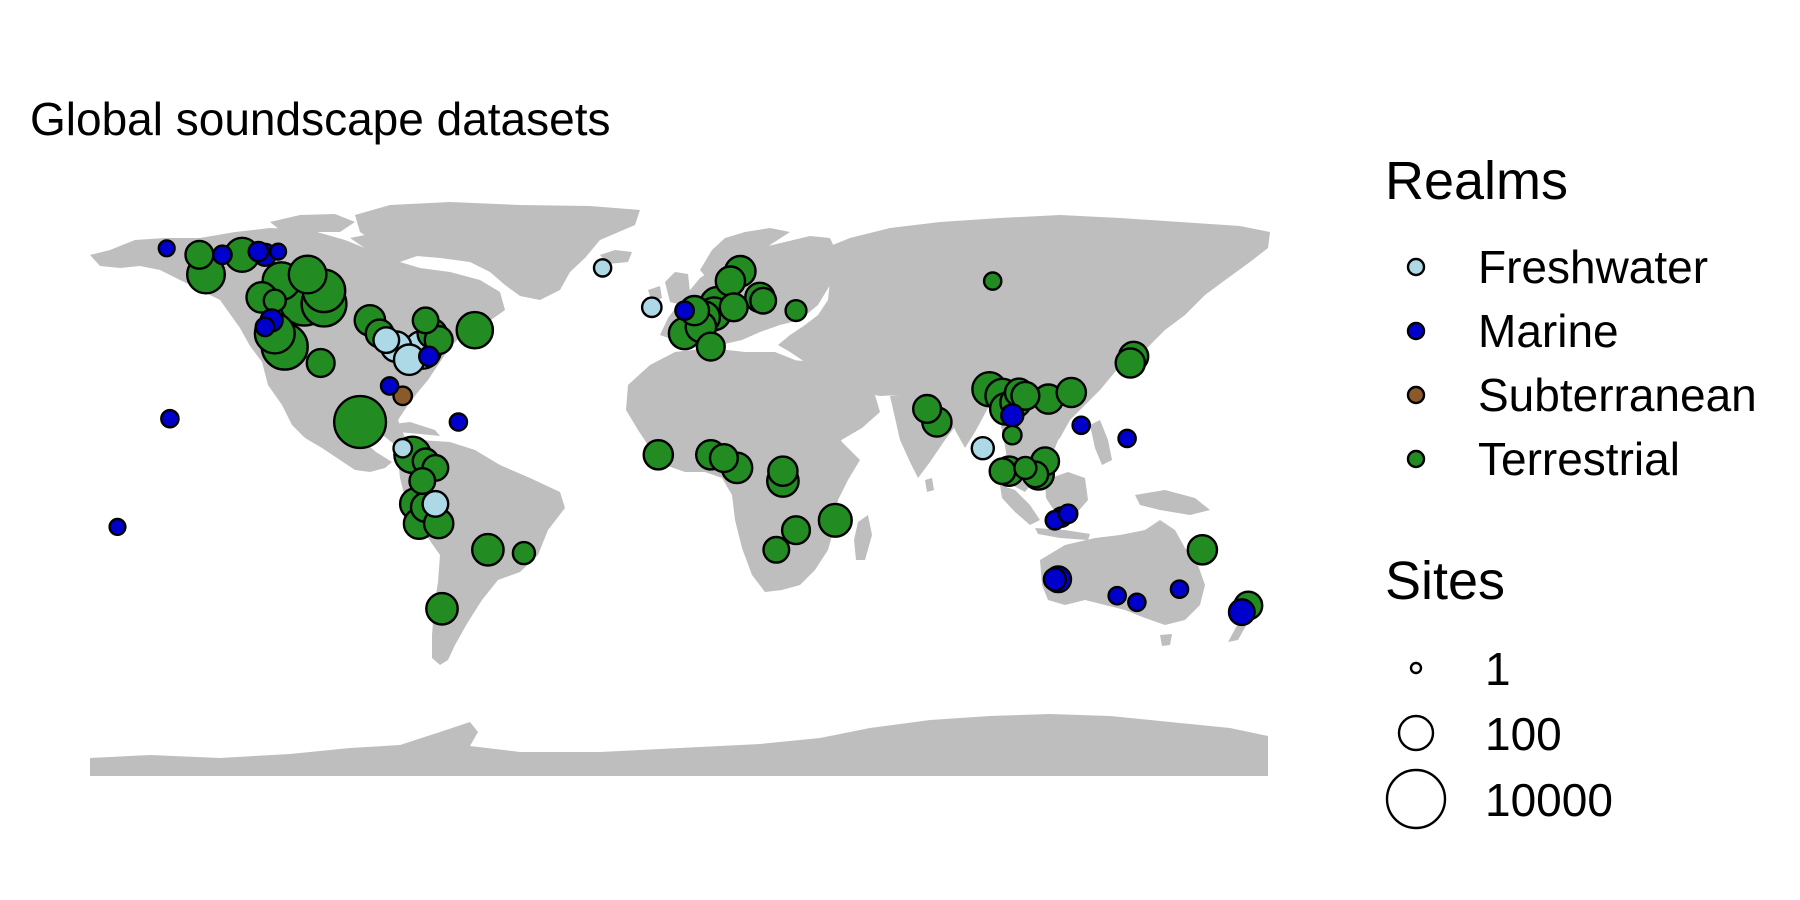  What do you see at coordinates (1579, 459) in the screenshot?
I see `legend-label-terrestrial: Terrestrial` at bounding box center [1579, 459].